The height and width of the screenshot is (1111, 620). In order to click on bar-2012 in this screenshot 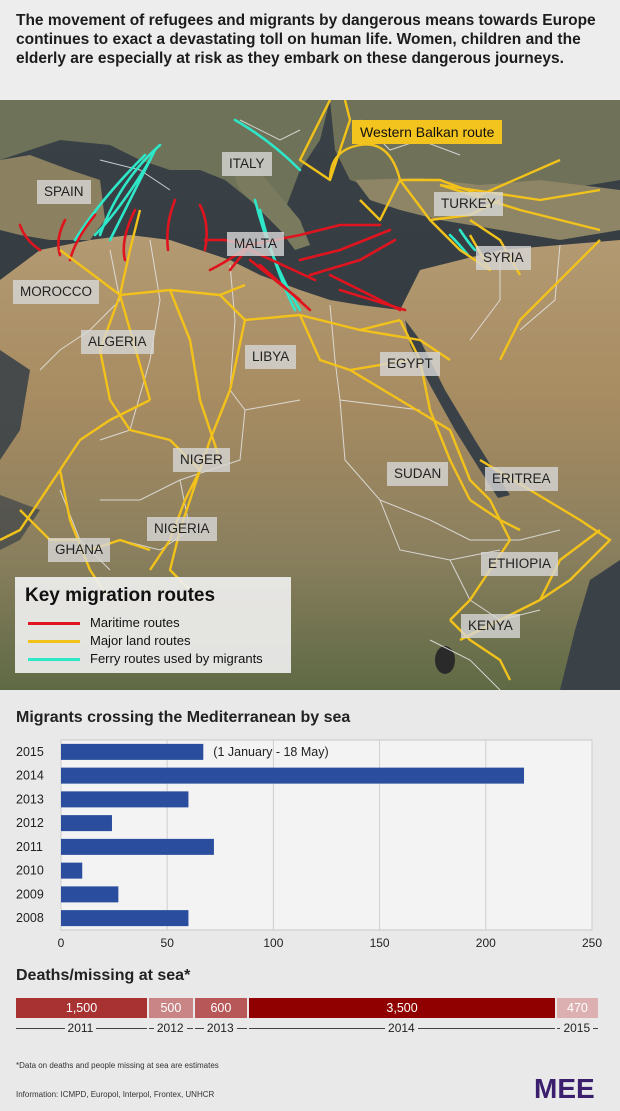, I will do `click(86, 823)`.